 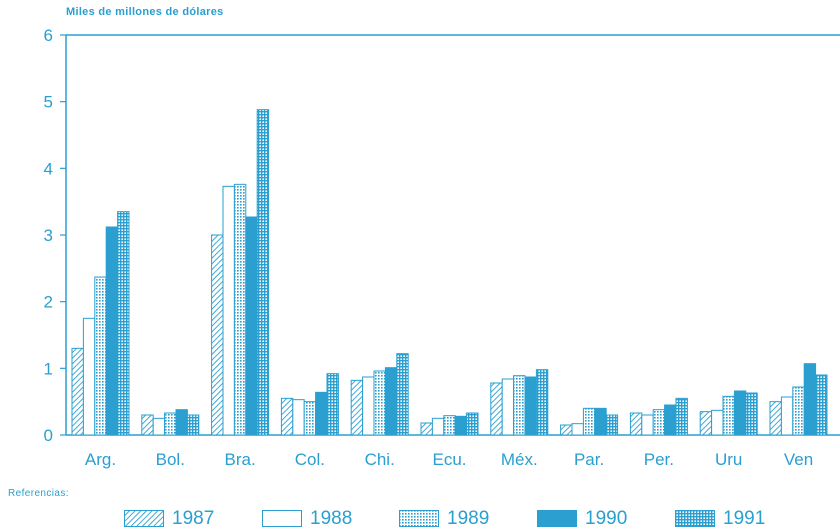 What do you see at coordinates (48, 168) in the screenshot?
I see `y-tick-label: 4` at bounding box center [48, 168].